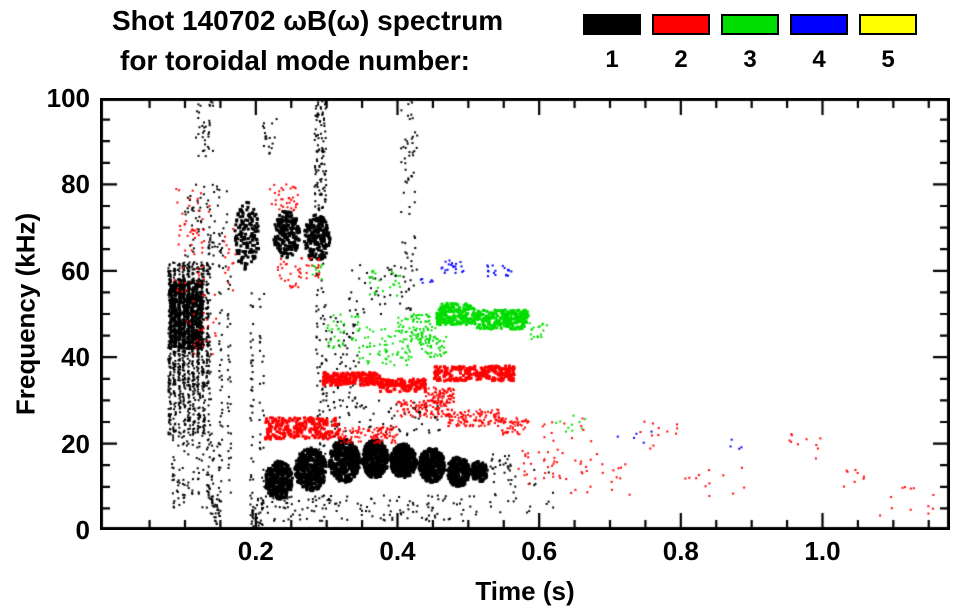 This screenshot has width=963, height=615. Describe the element at coordinates (612, 59) in the screenshot. I see `legend-mode-number-1: 1` at that location.